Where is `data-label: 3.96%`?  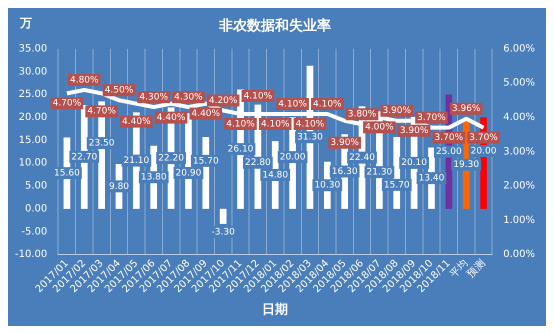
data-label: 3.96% is located at coordinates (466, 109).